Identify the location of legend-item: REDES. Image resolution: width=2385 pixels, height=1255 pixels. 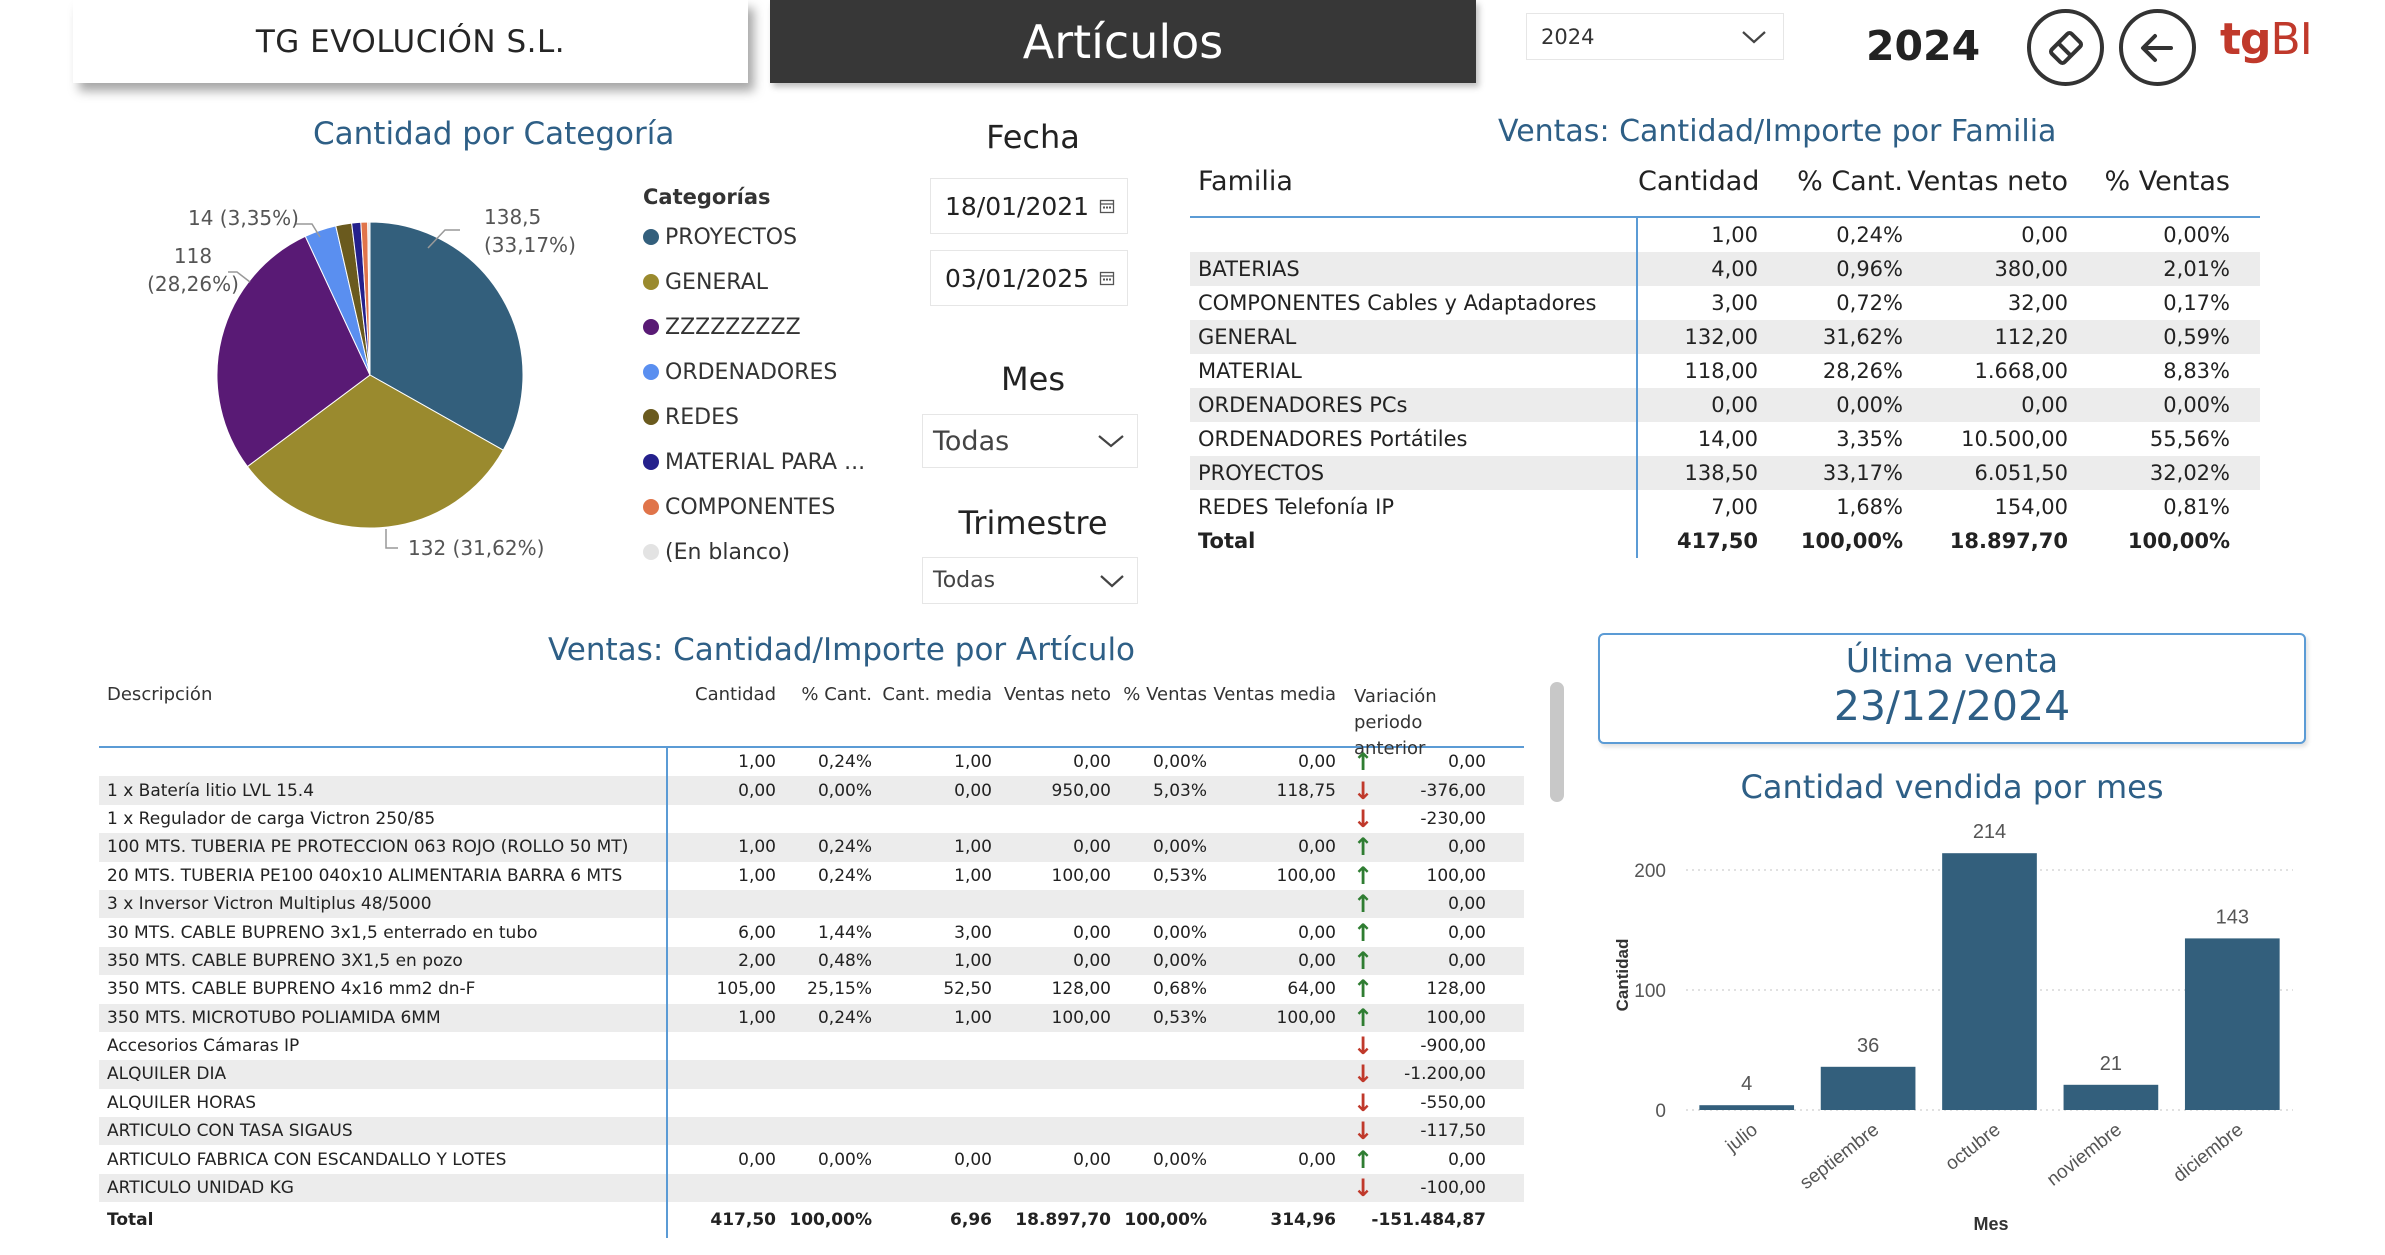
(763, 417).